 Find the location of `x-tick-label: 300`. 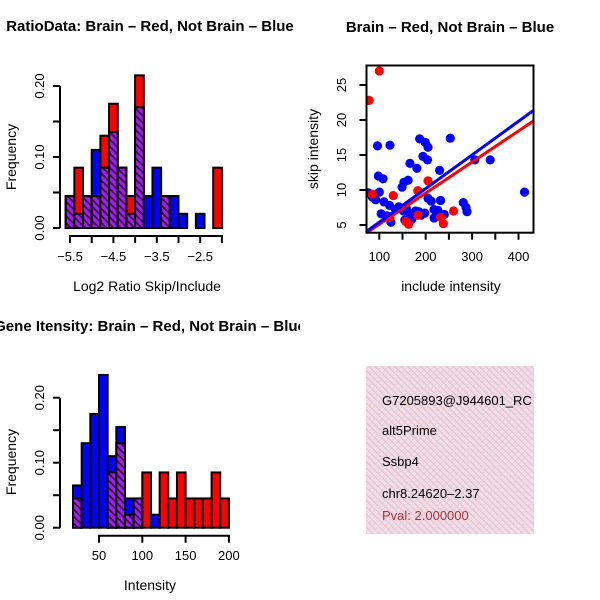

x-tick-label: 300 is located at coordinates (472, 256).